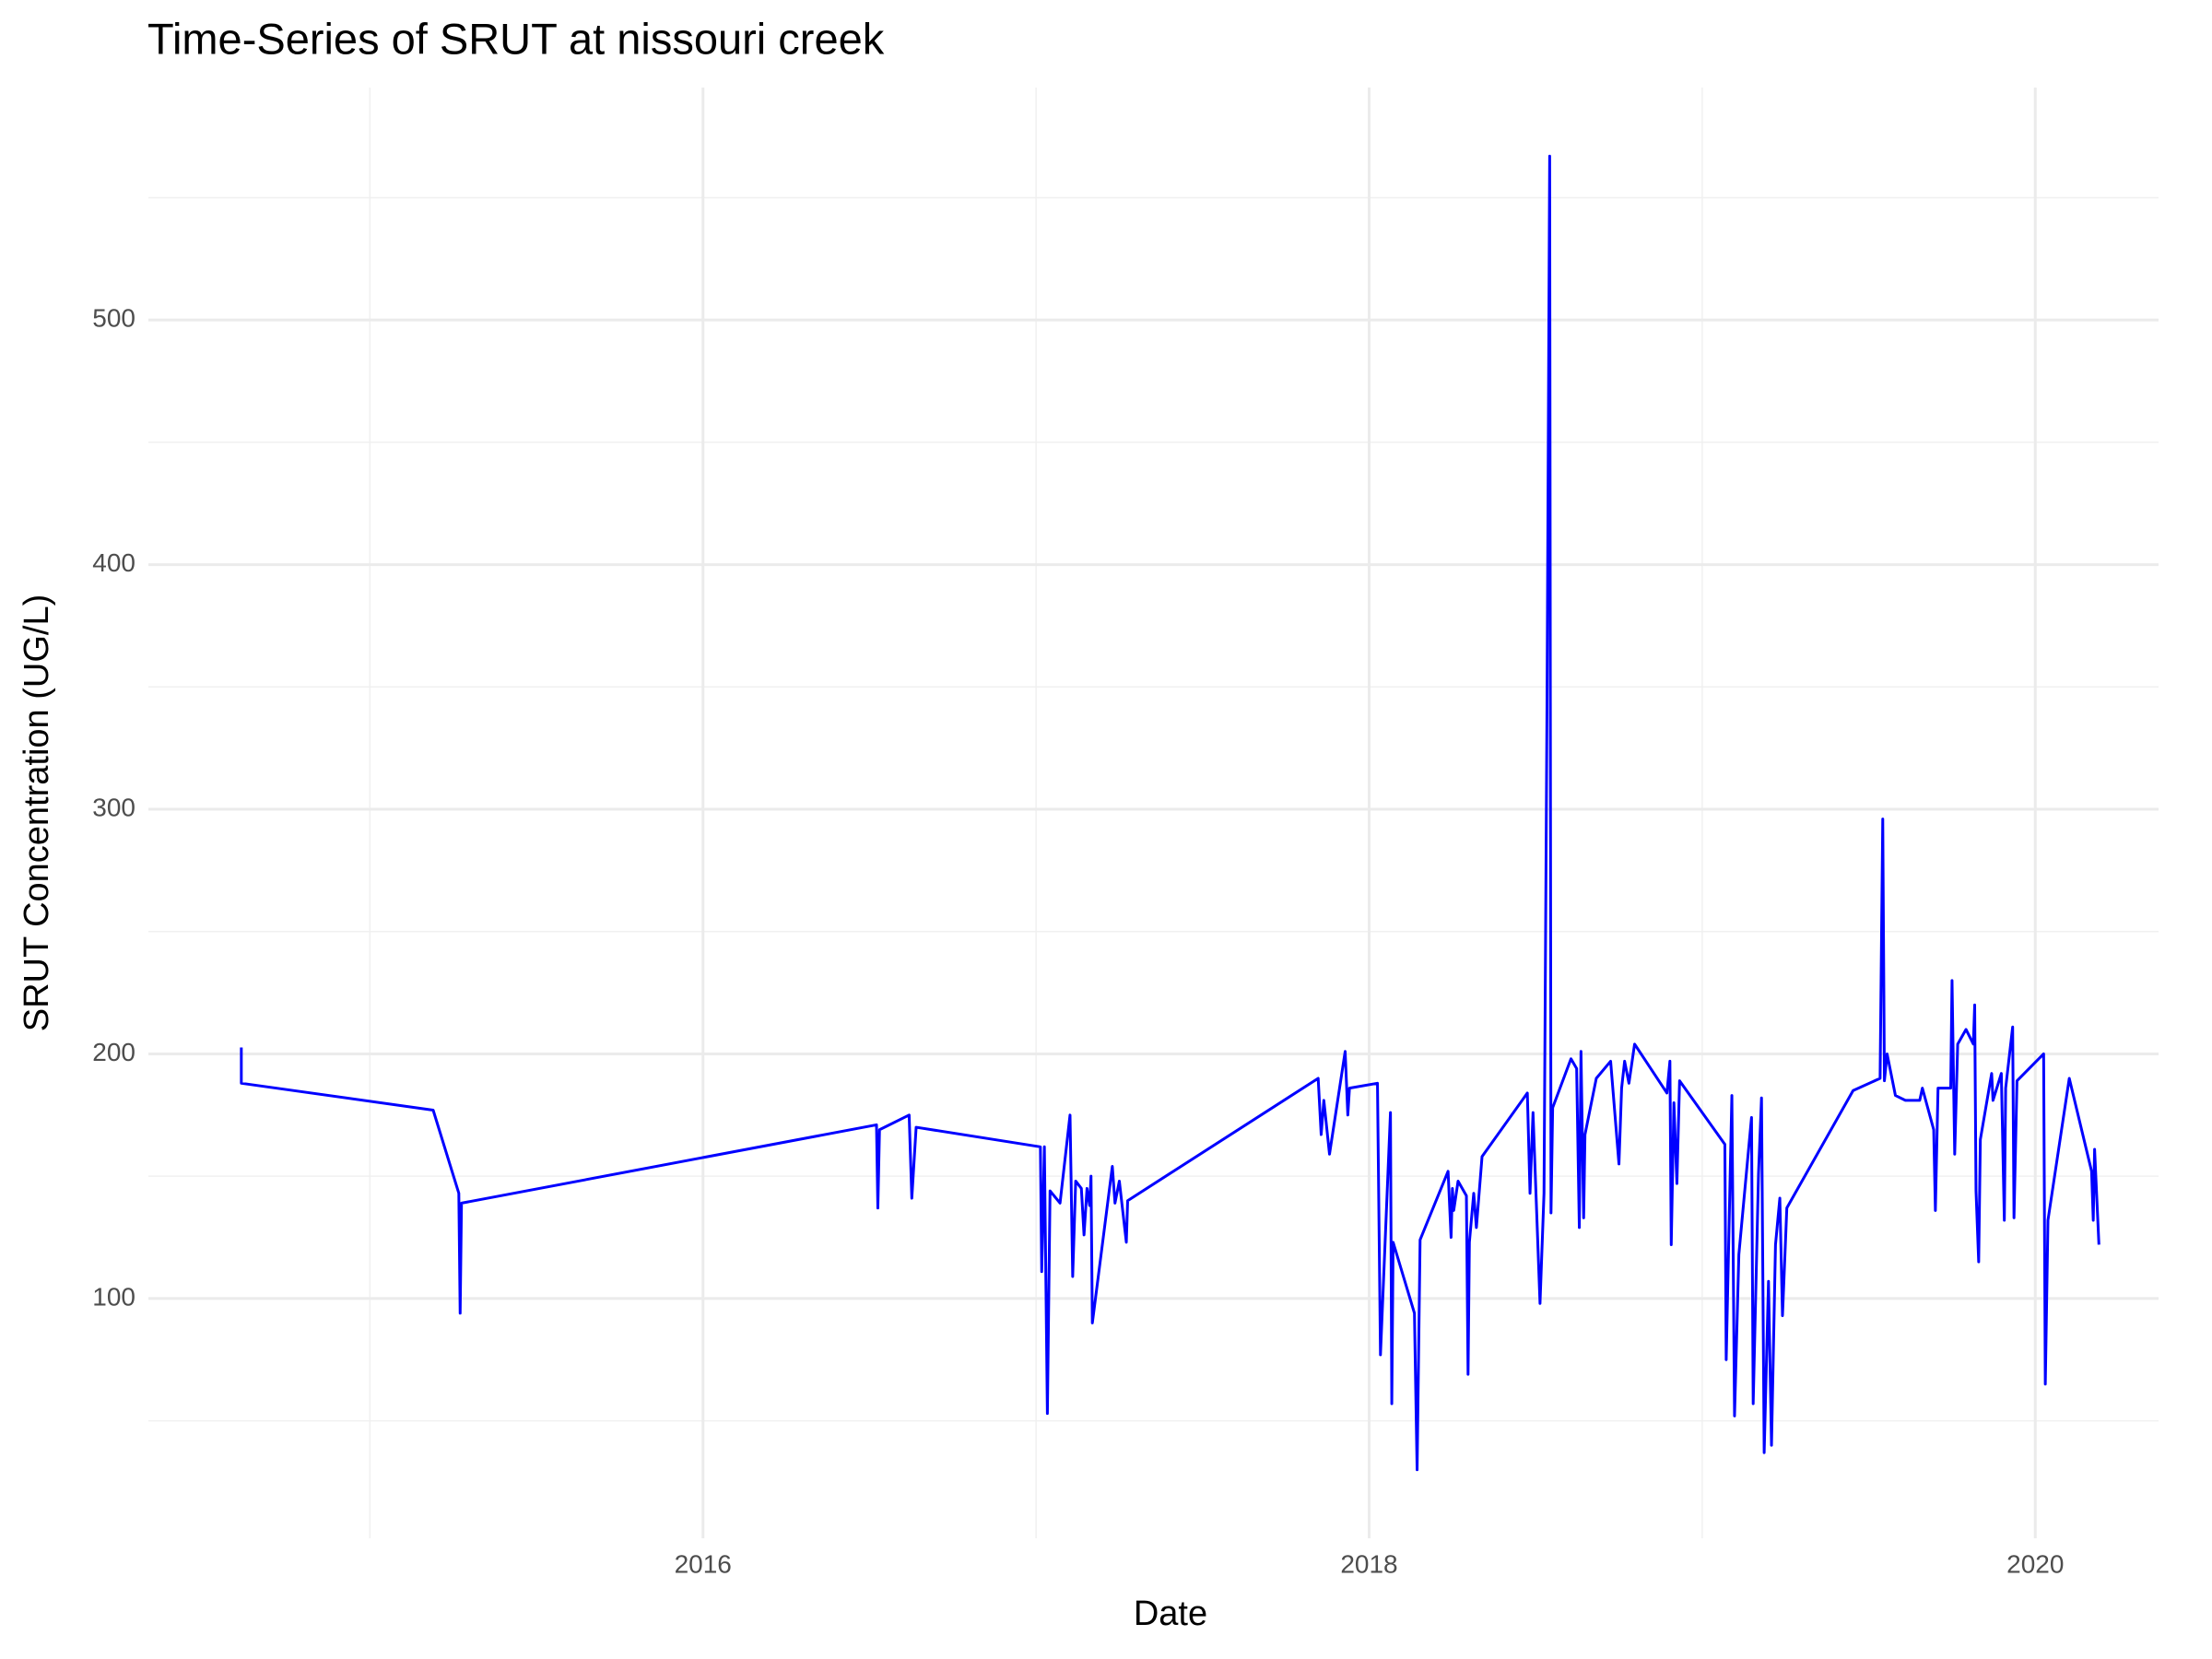 The image size is (2212, 1659). I want to click on x-tick-label: 2018, so click(1368, 1563).